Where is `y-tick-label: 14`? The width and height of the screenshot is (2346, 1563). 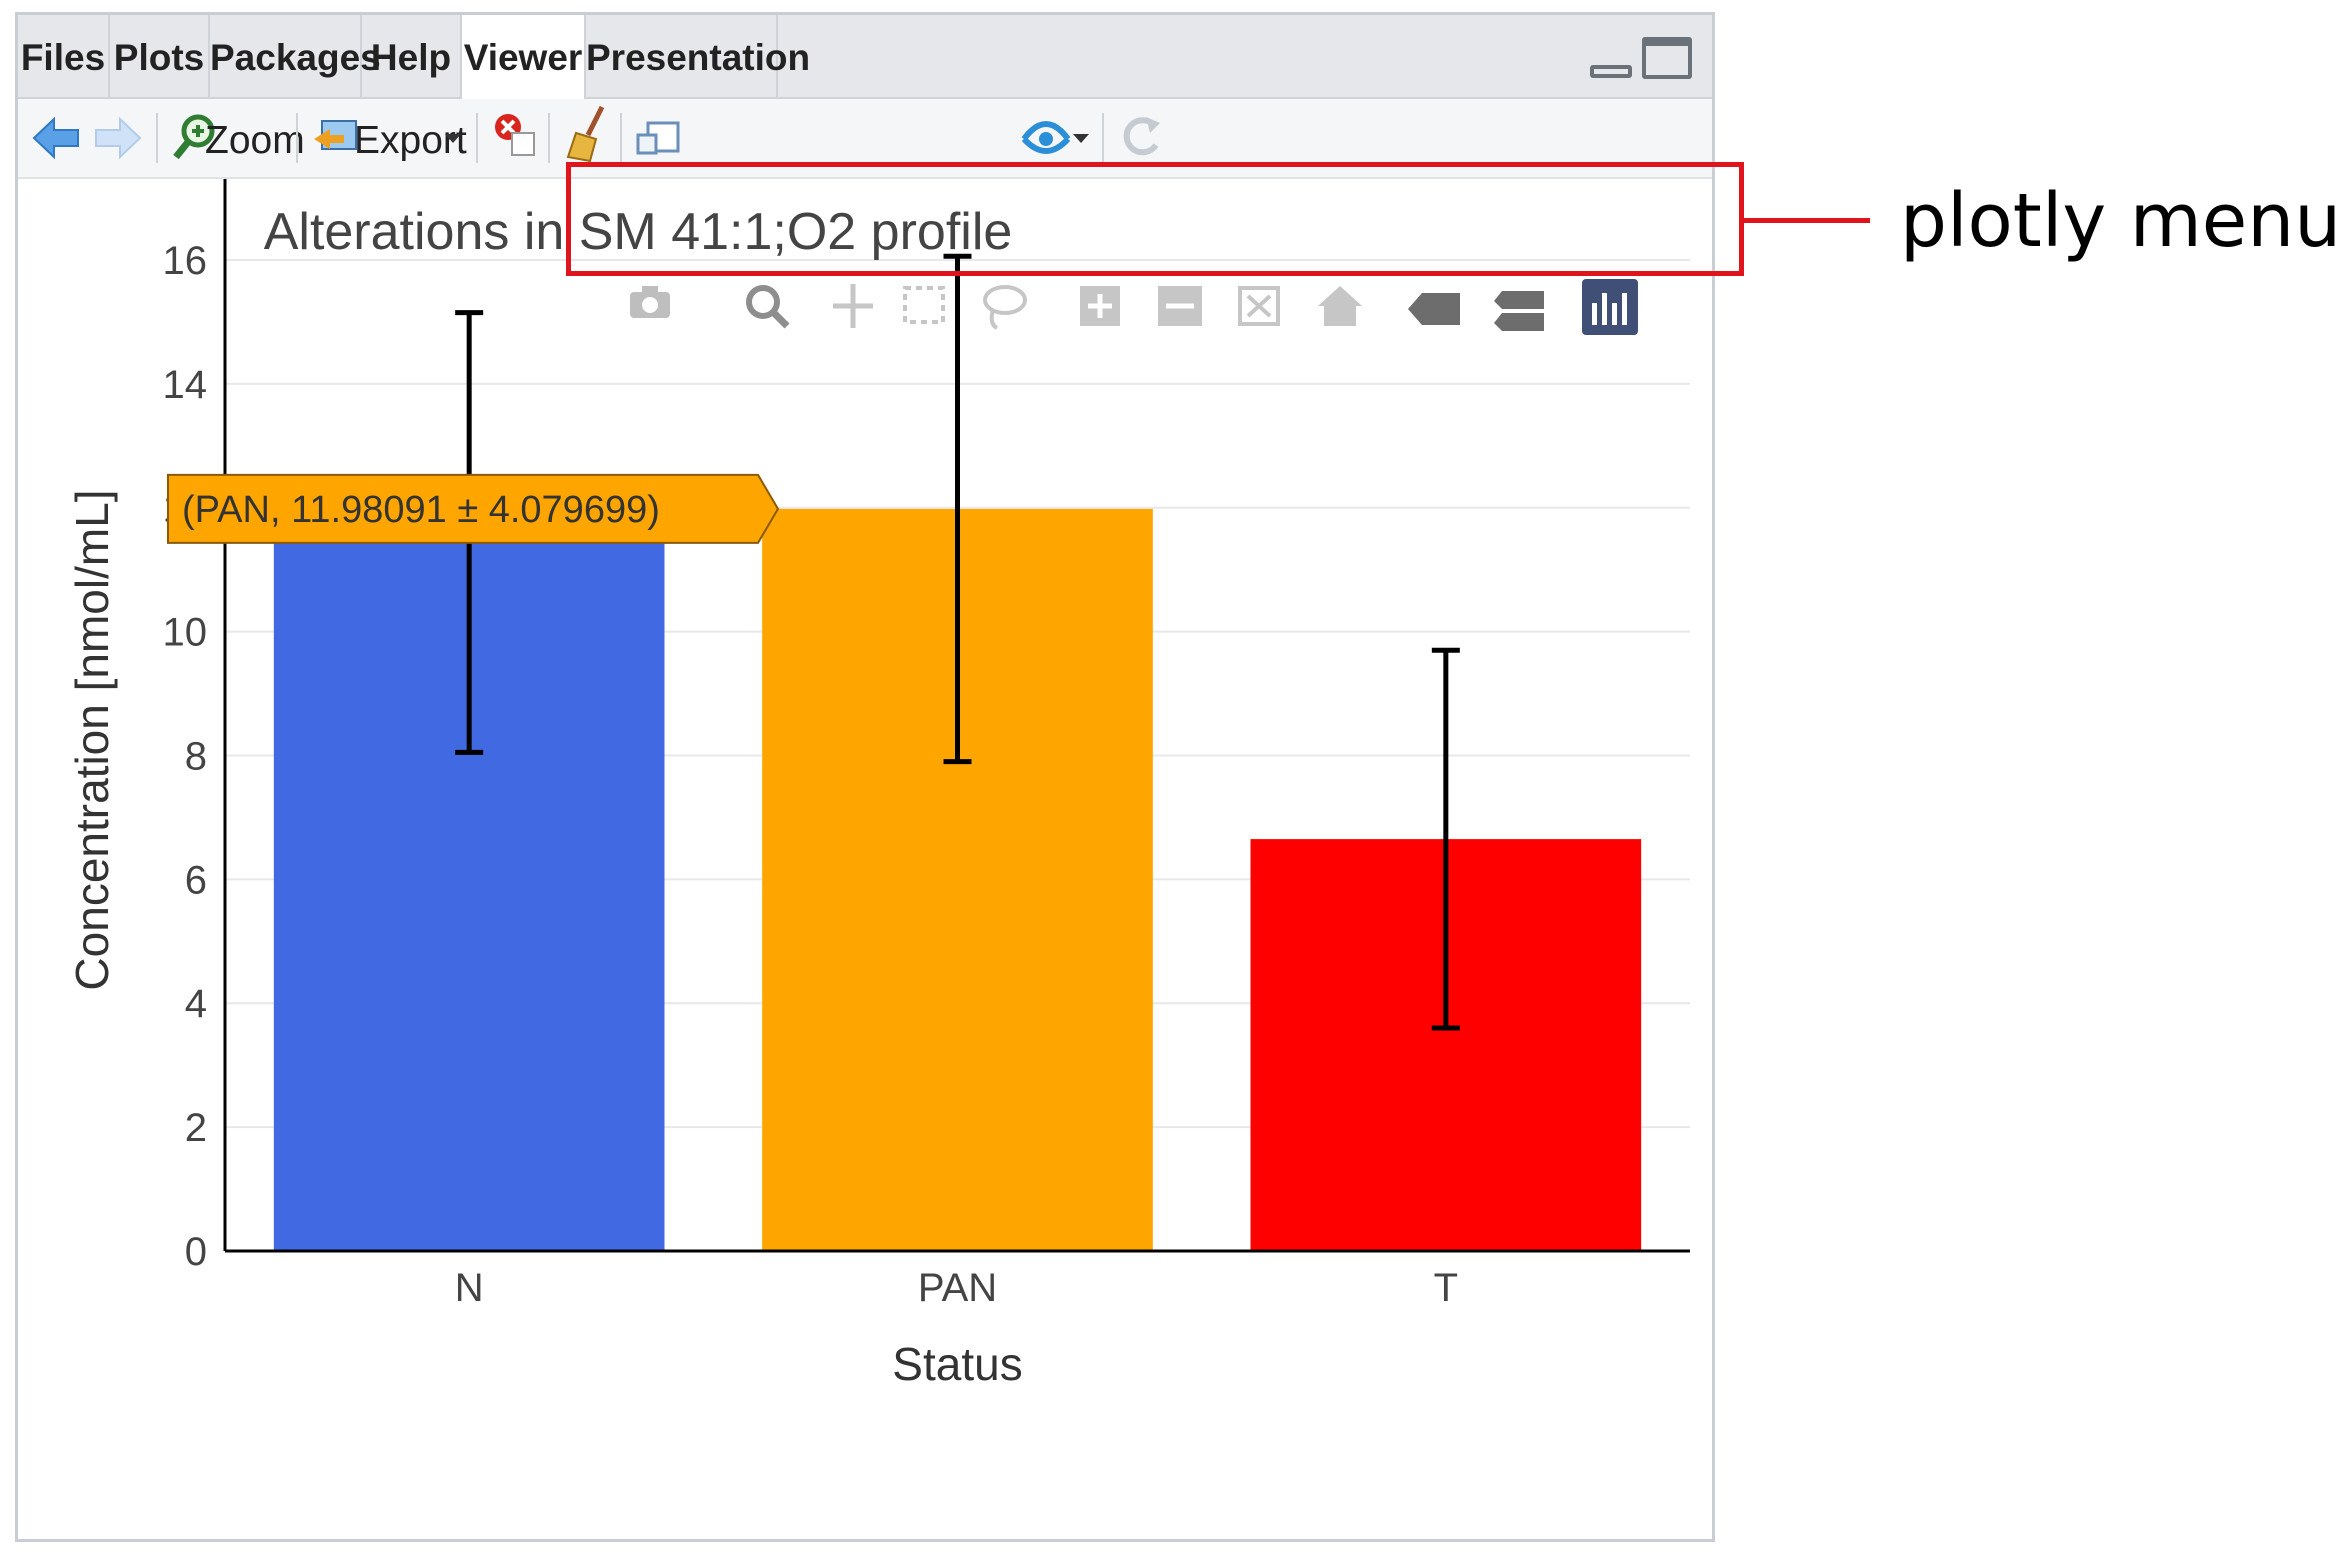 y-tick-label: 14 is located at coordinates (185, 385).